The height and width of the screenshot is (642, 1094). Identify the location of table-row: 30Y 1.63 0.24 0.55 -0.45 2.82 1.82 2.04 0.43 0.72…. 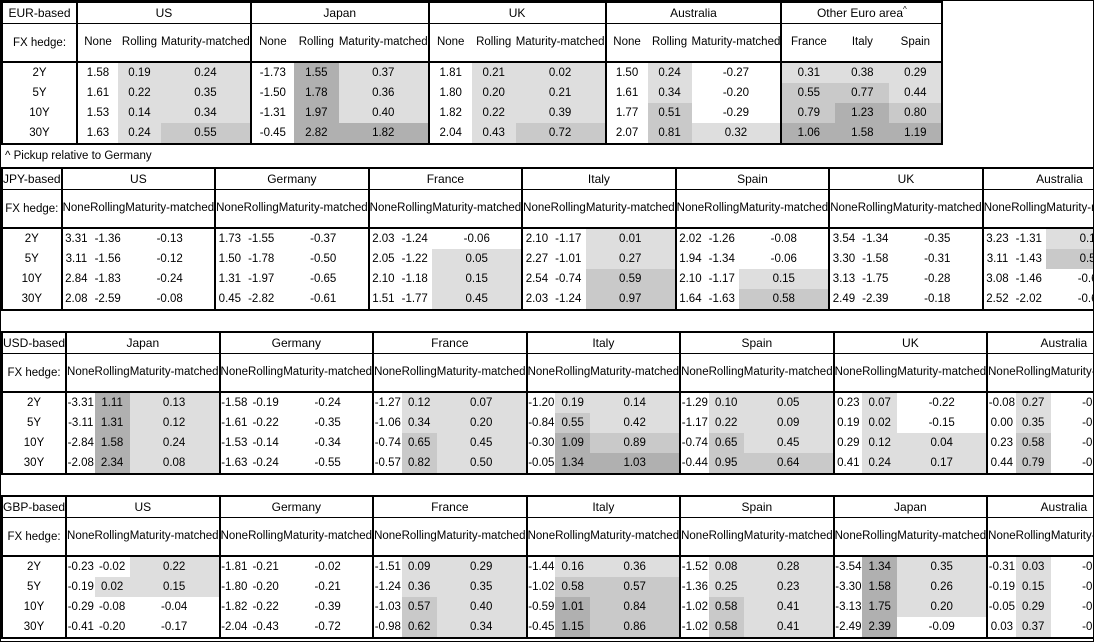
(473, 133).